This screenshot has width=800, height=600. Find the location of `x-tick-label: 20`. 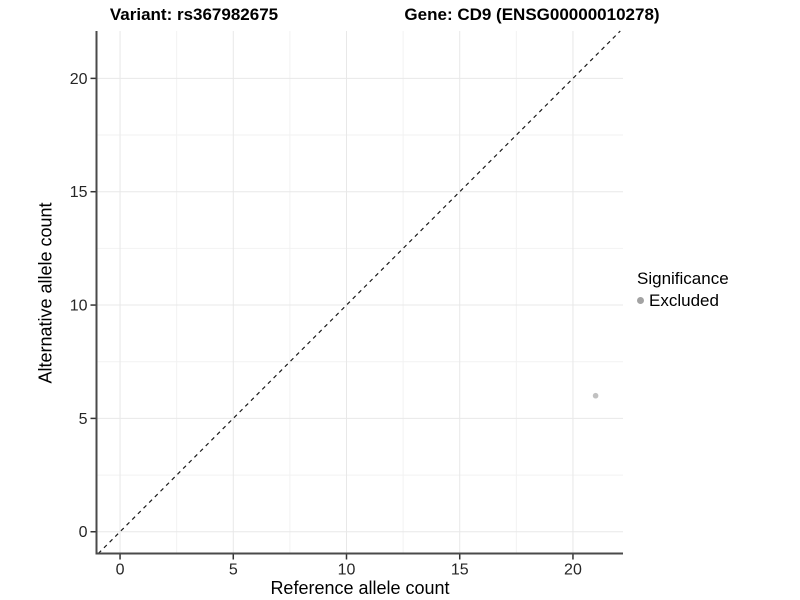

x-tick-label: 20 is located at coordinates (573, 570).